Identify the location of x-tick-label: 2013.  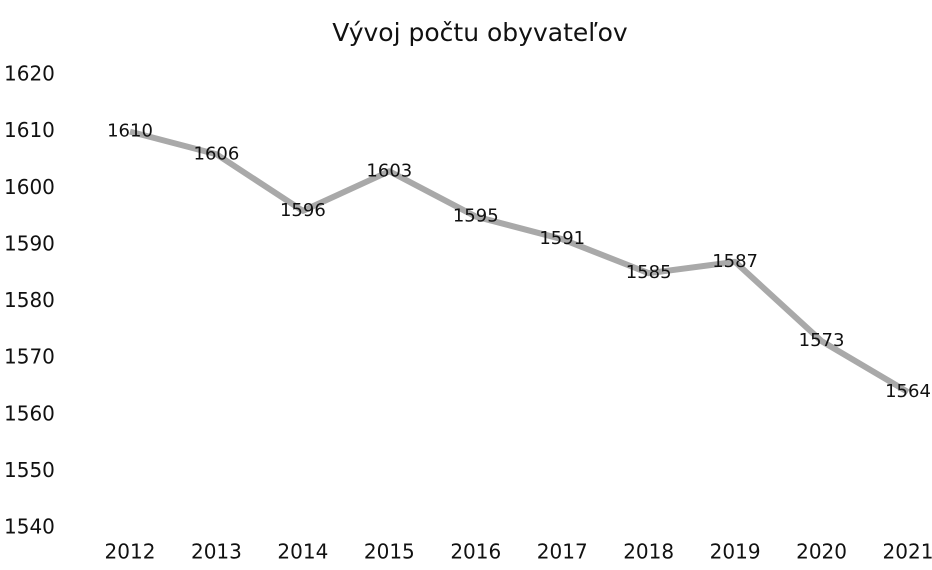
(216, 552).